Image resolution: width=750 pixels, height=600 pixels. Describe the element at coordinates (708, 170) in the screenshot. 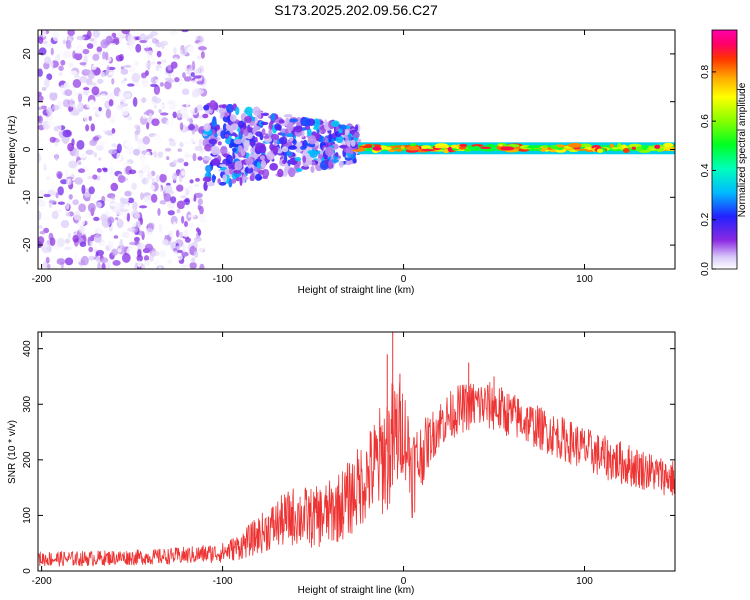

I see `colorbar-ticks: 0.0 0.2 0.4 0.6 0.8` at that location.